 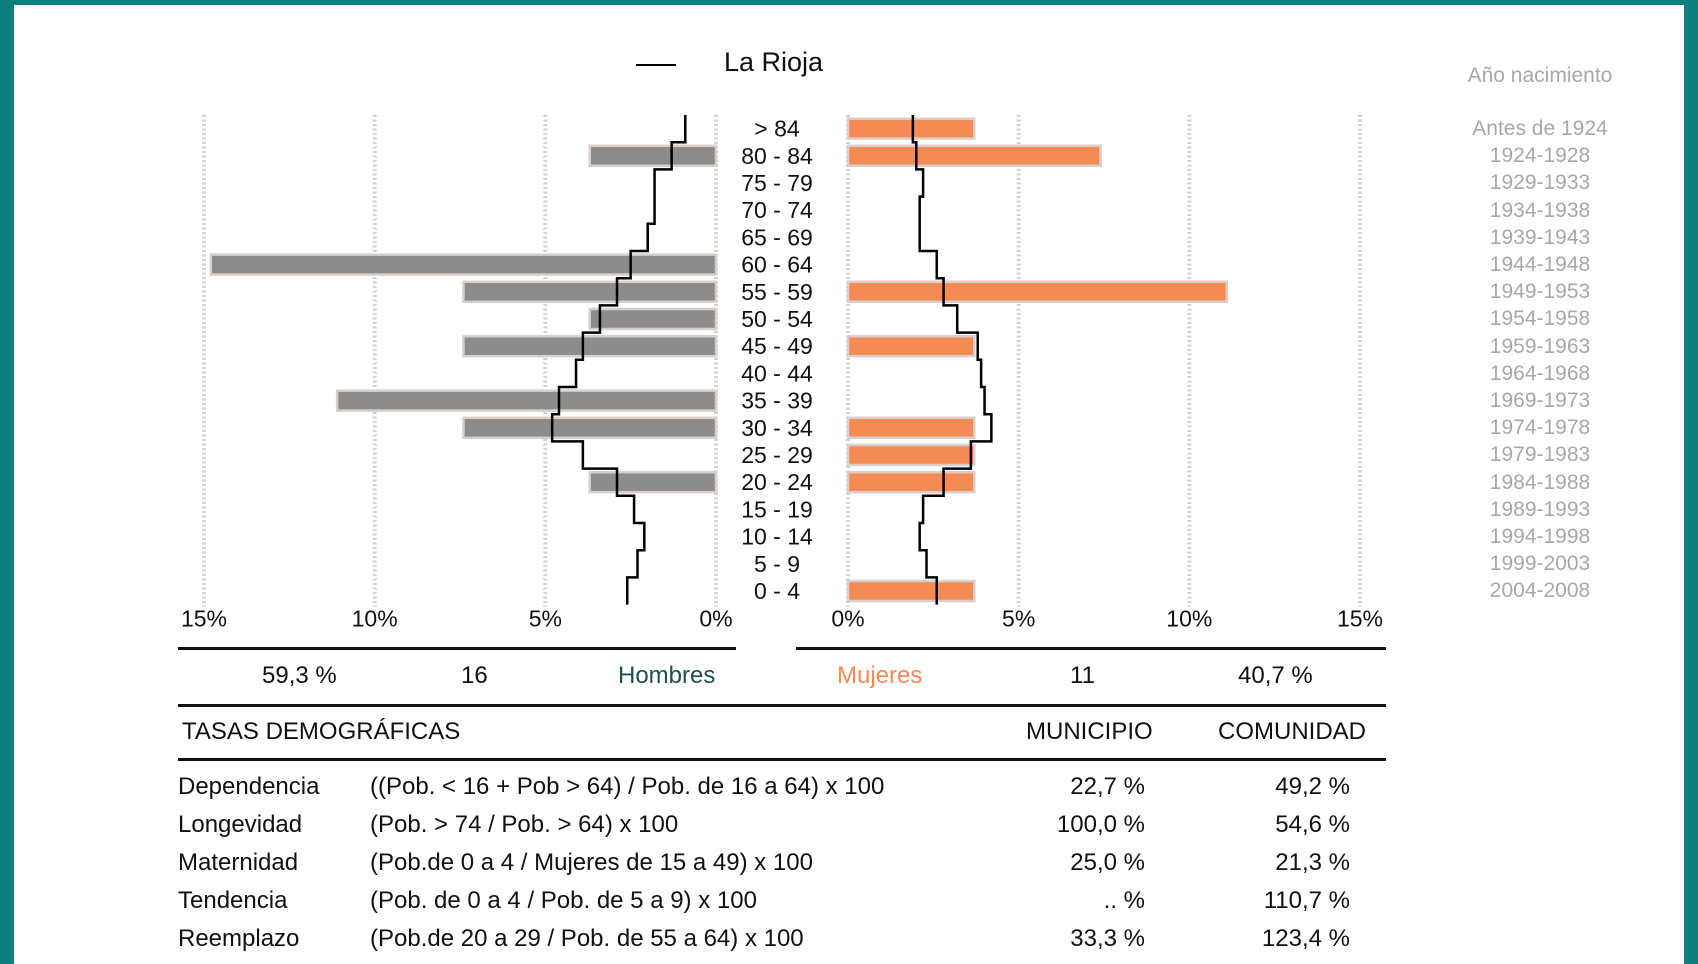 I want to click on female-percentage: 40,7 %, so click(x=1275, y=675).